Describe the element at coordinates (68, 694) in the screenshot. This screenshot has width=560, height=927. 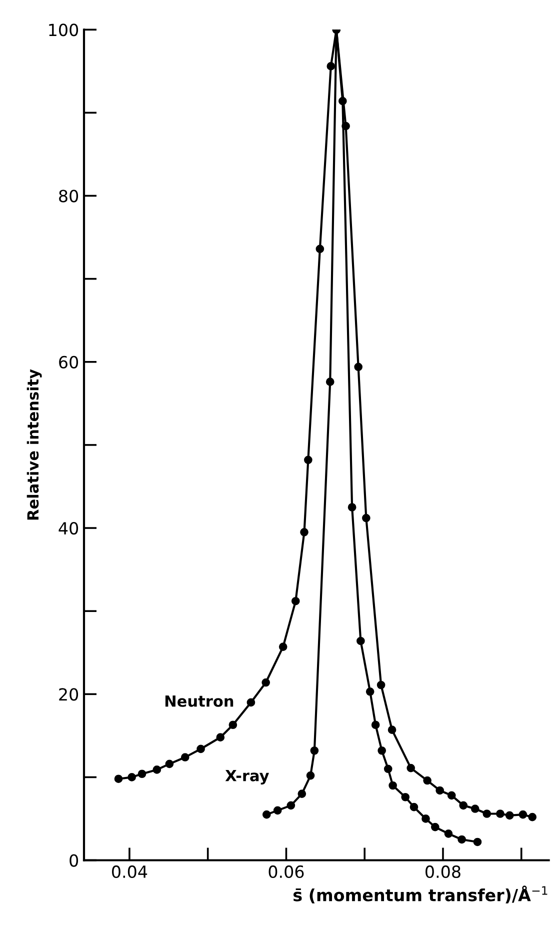
I see `y-tick-label: 20` at that location.